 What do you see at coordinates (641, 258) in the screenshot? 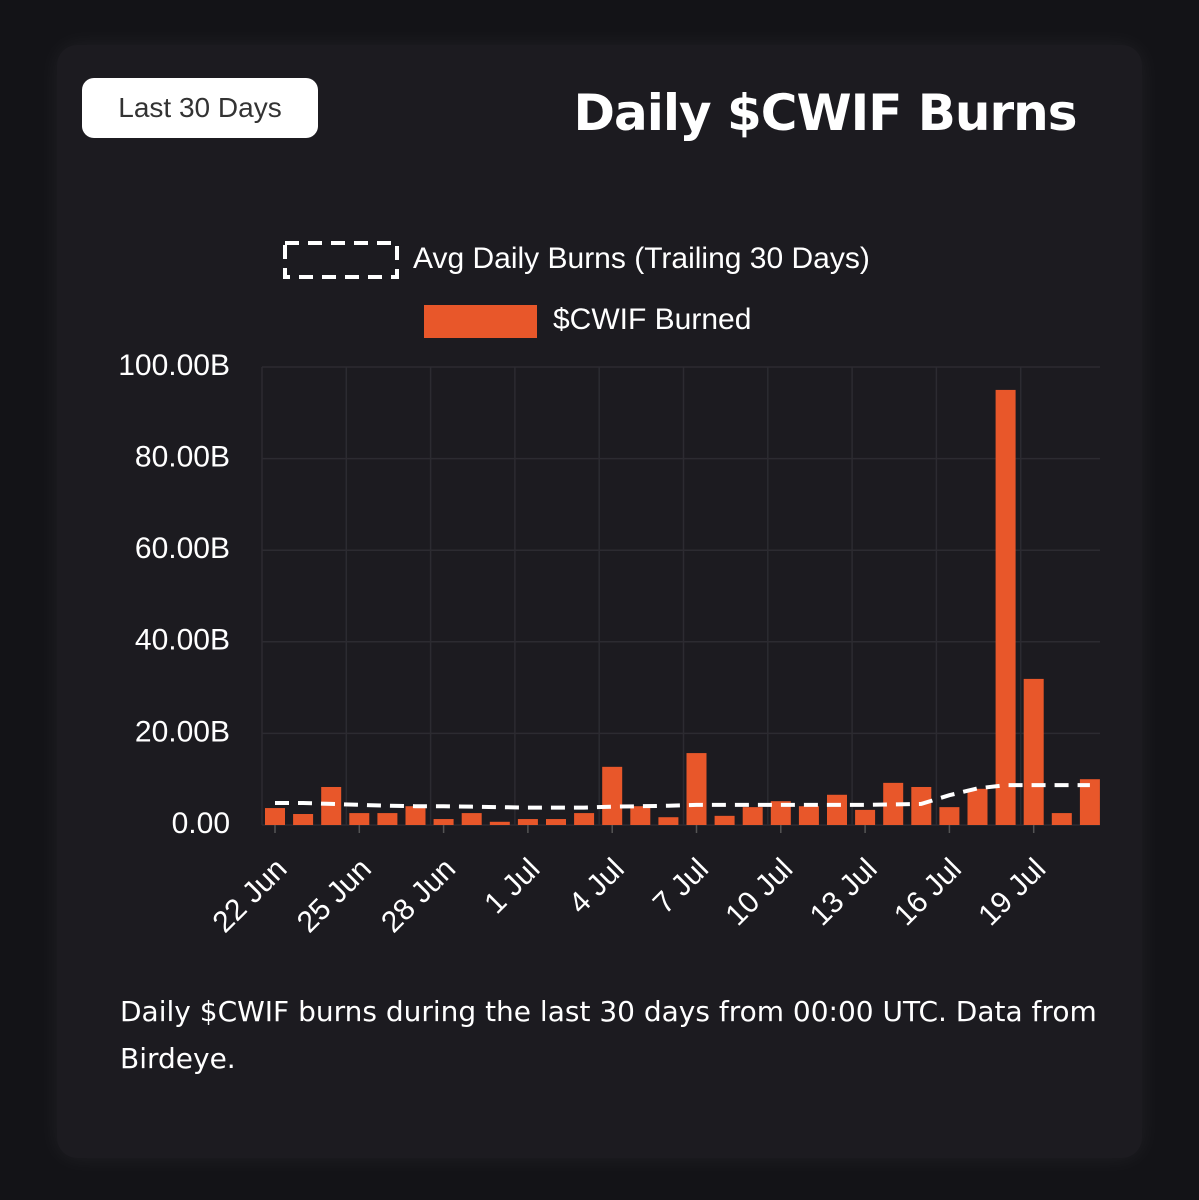
I see `legend-label: Avg Daily Burns (Trailing 30 Days)` at bounding box center [641, 258].